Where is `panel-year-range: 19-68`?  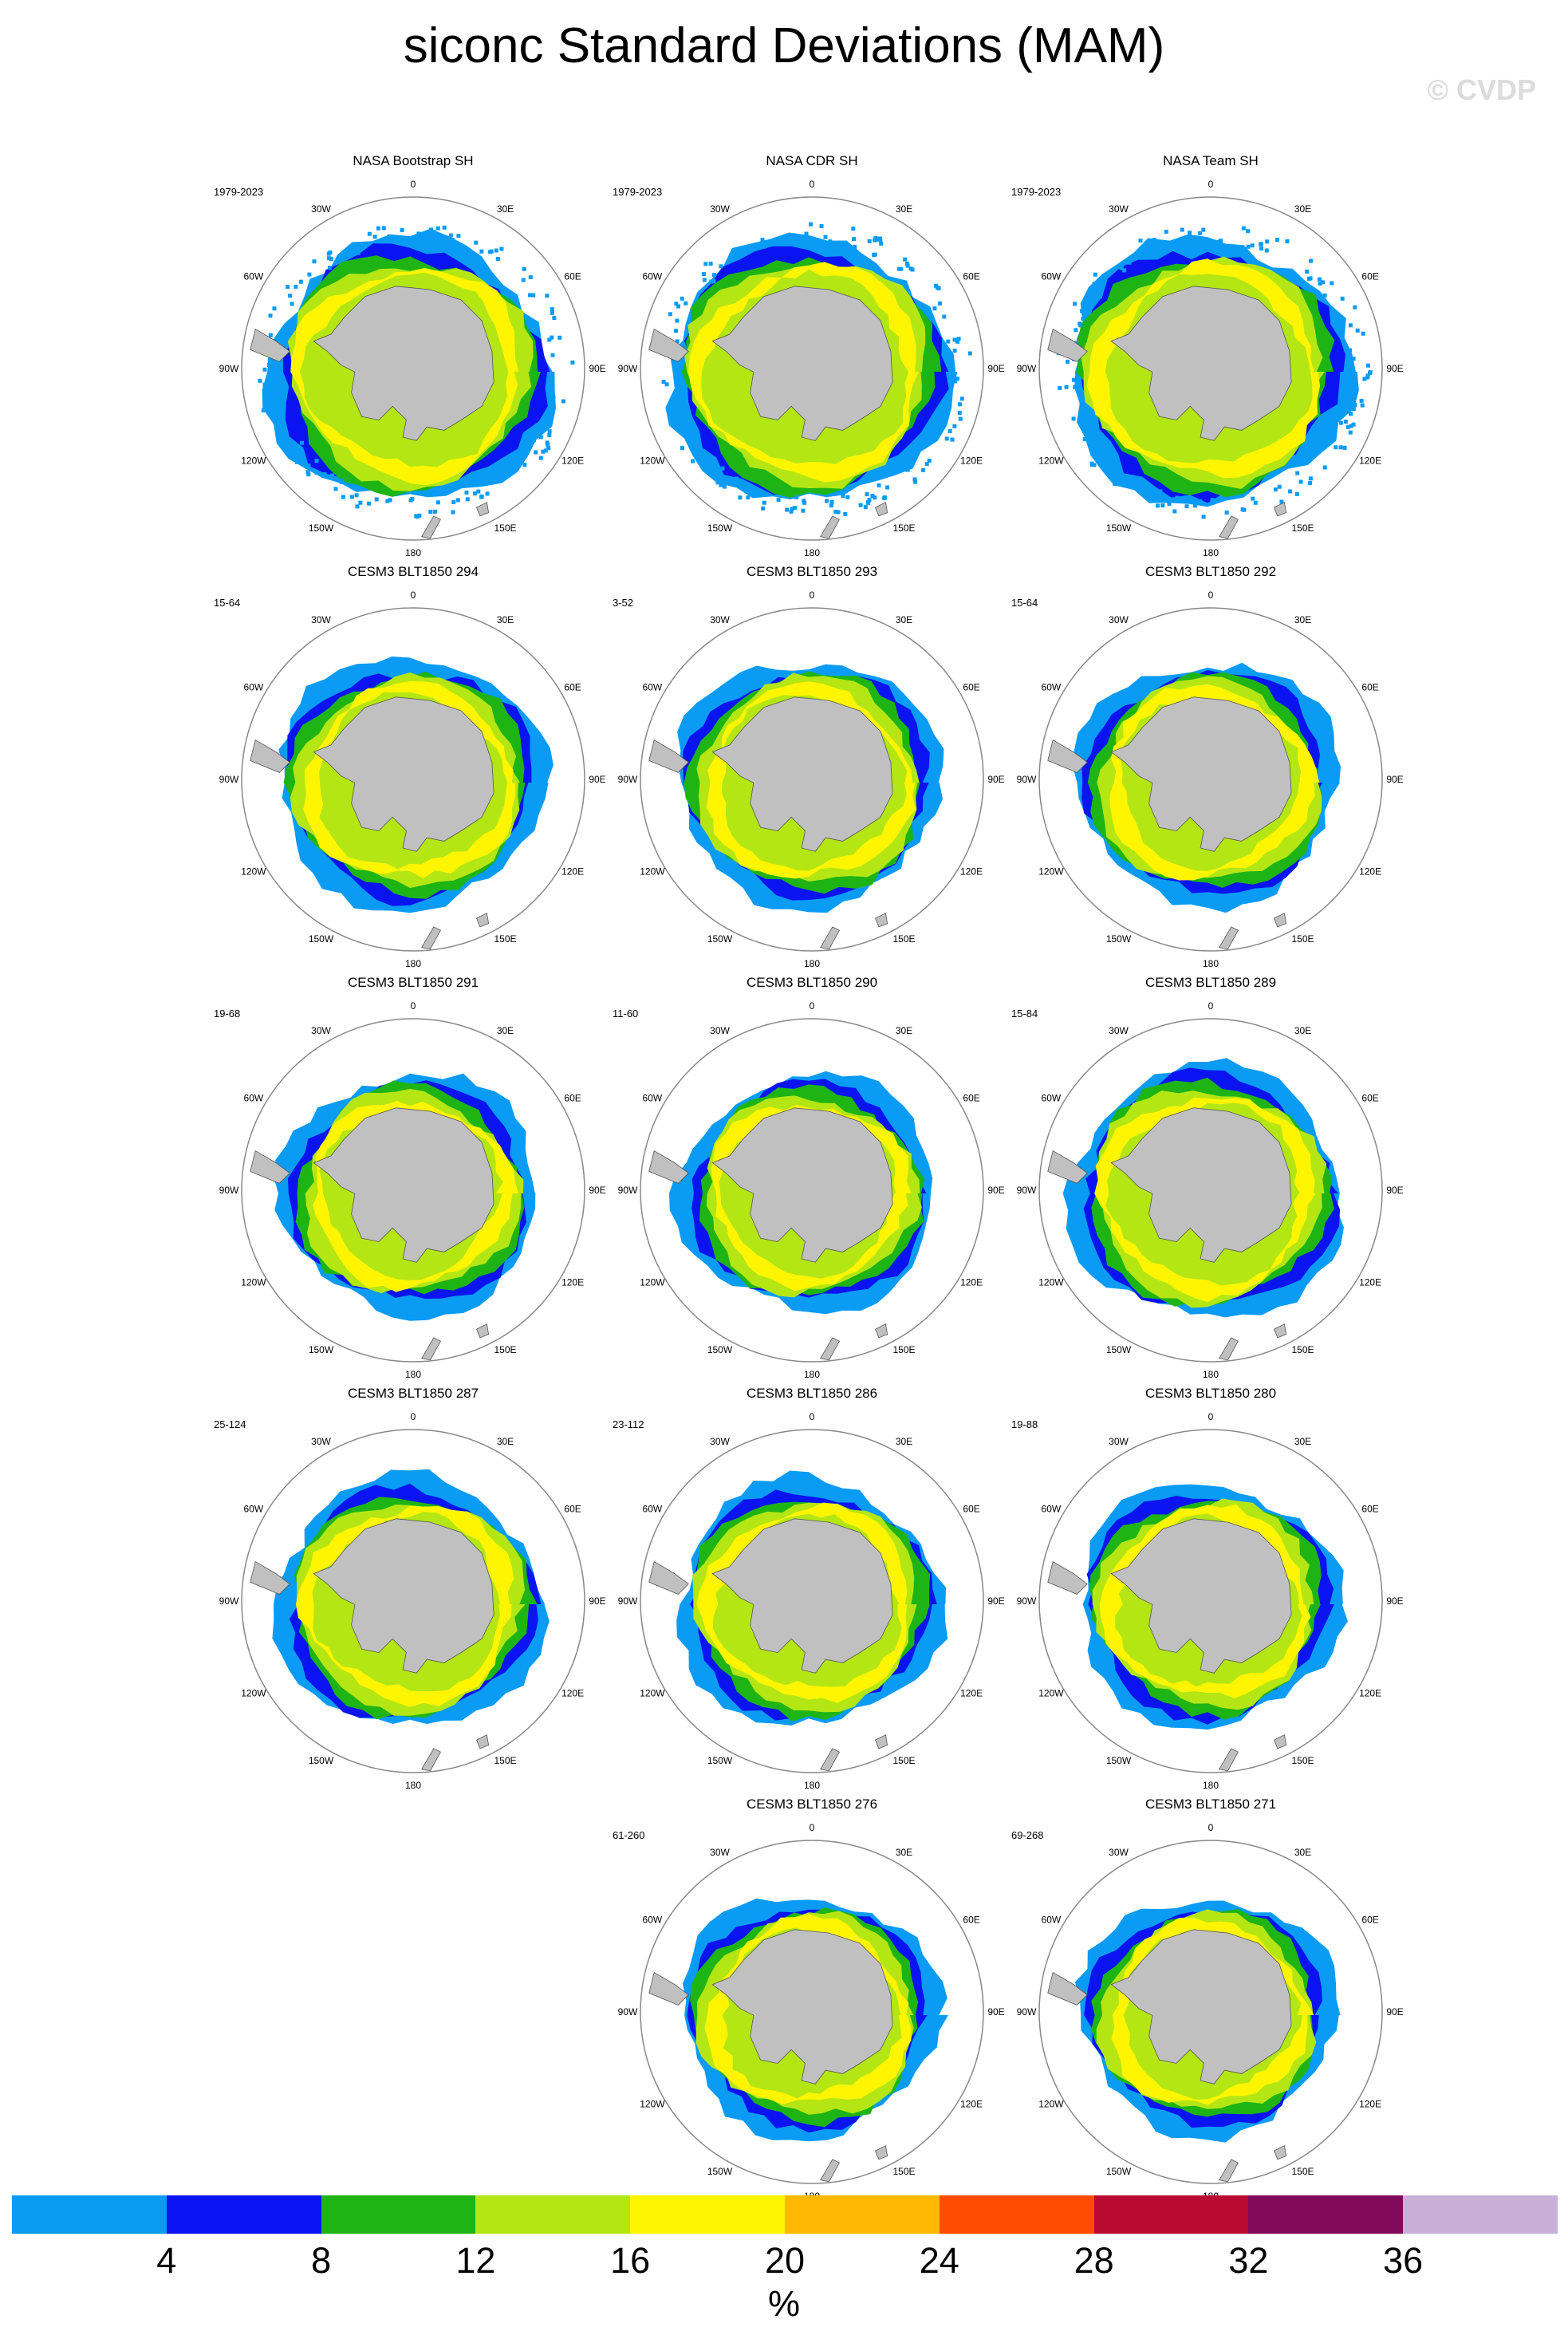
panel-year-range: 19-68 is located at coordinates (227, 1014).